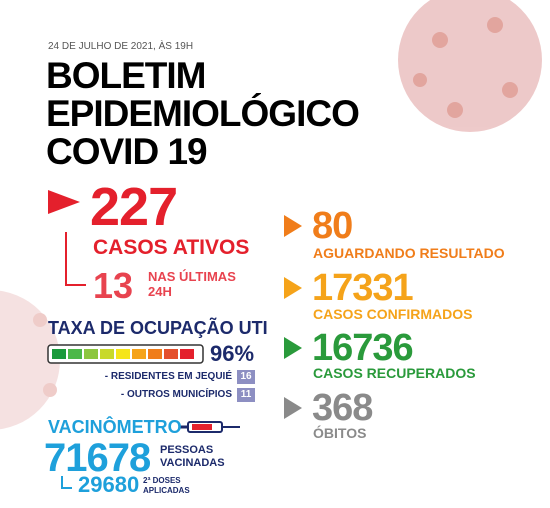  I want to click on virus-left, so click(30, 360).